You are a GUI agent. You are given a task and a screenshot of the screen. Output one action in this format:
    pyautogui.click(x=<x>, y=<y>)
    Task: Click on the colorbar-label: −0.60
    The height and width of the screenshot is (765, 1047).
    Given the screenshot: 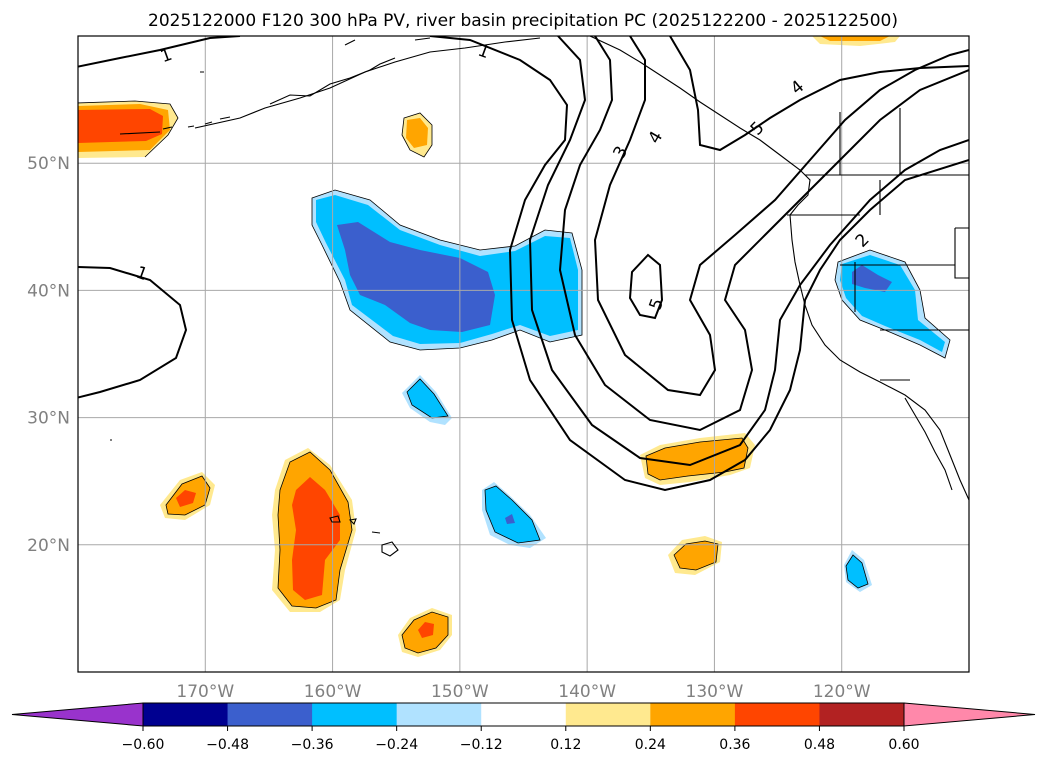 What is the action you would take?
    pyautogui.click(x=143, y=745)
    